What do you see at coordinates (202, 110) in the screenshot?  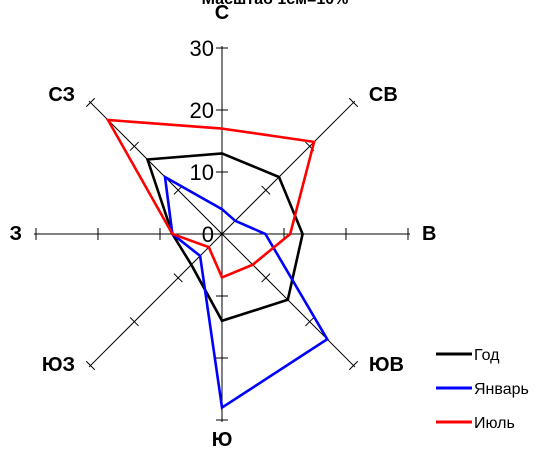 I see `r-tick-label-2: 20` at bounding box center [202, 110].